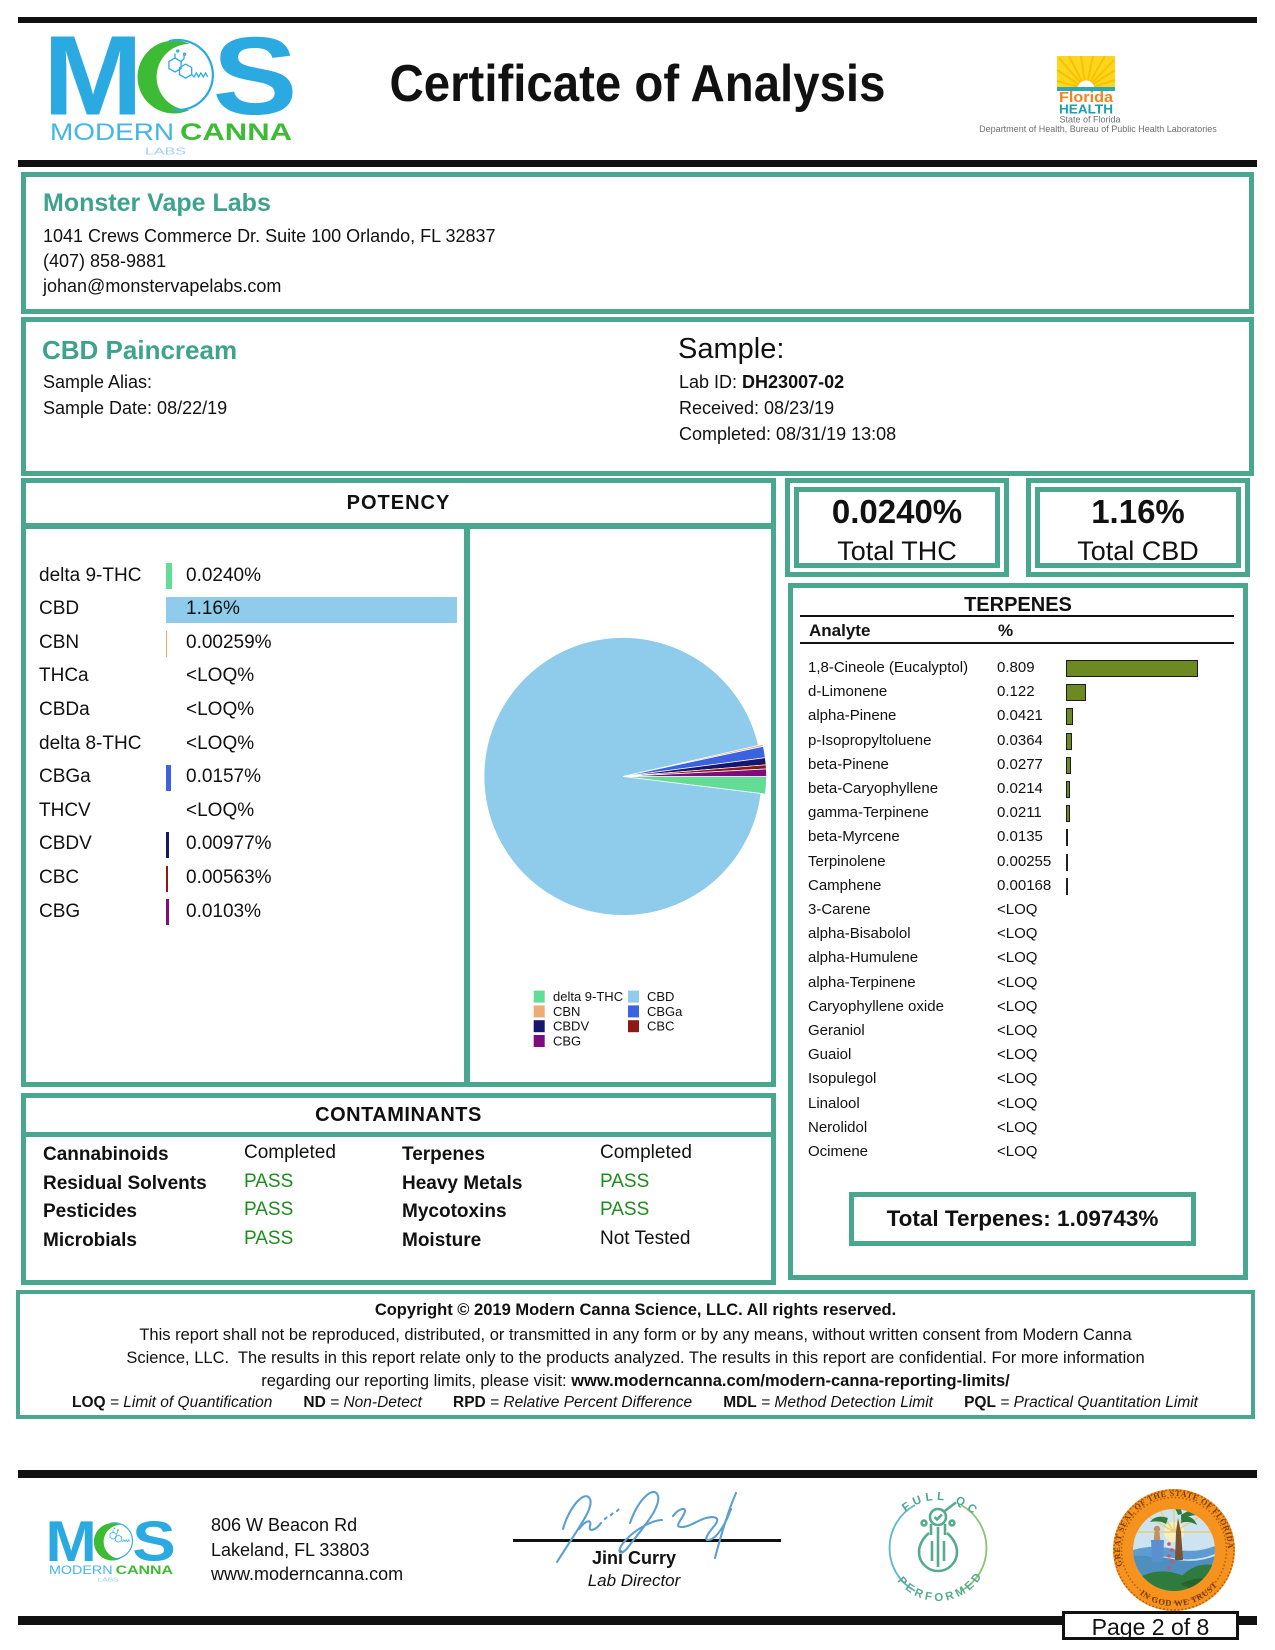 The height and width of the screenshot is (1650, 1275). What do you see at coordinates (1086, 109) in the screenshot?
I see `svg-text: HEALTH` at bounding box center [1086, 109].